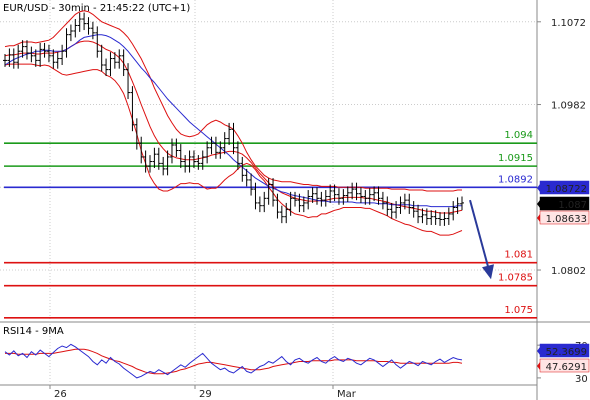 This screenshot has width=590, height=400. I want to click on level-label: 1.081, so click(518, 255).